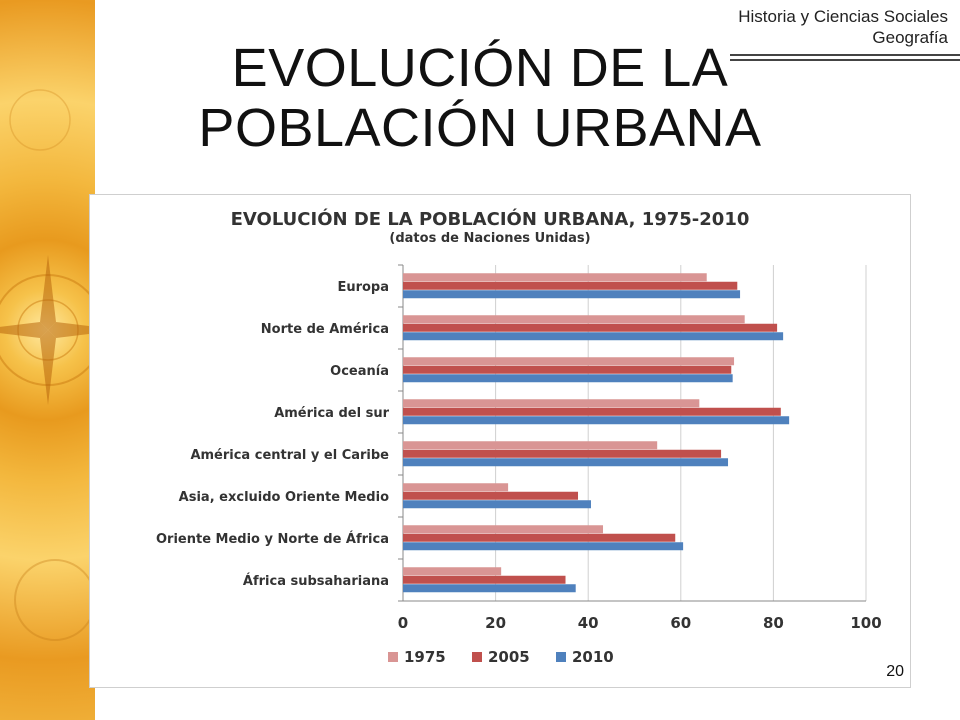 This screenshot has width=960, height=720. I want to click on subject-line-1: Historia y Ciencias Sociales, so click(843, 16).